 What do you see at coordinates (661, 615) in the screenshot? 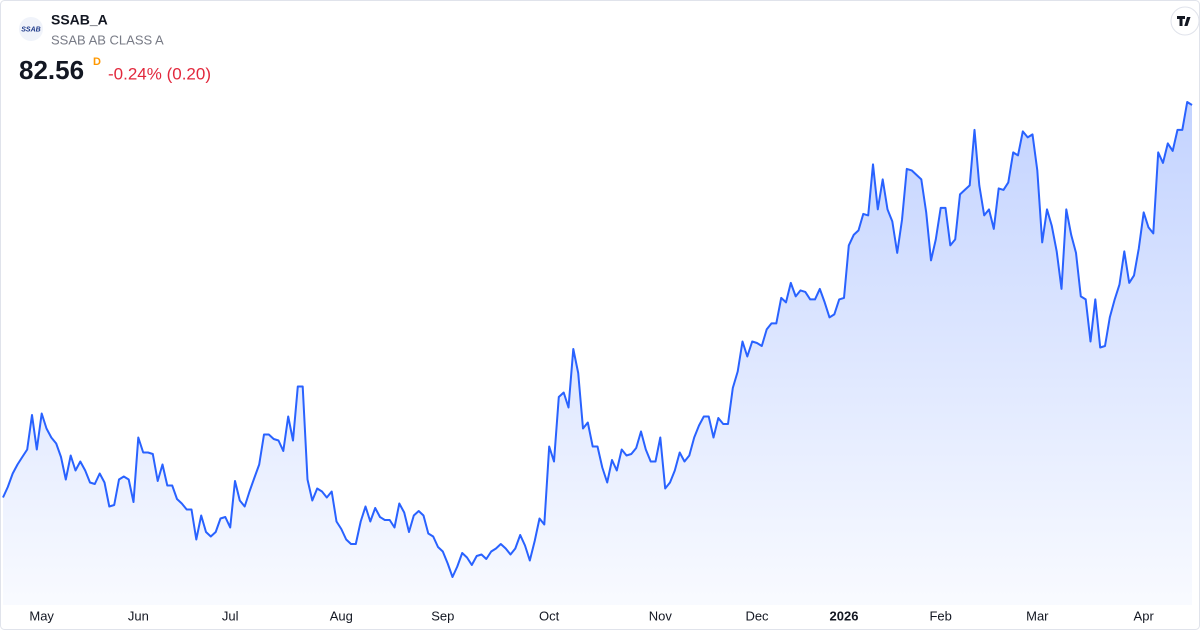
I see `x-tick-label: Nov` at bounding box center [661, 615].